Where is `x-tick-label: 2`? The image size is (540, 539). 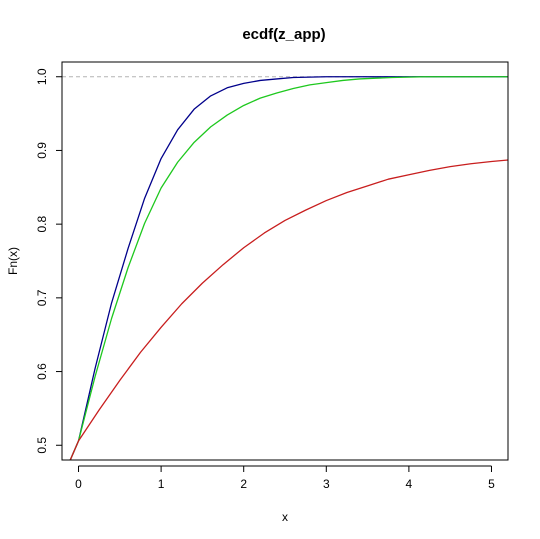
x-tick-label: 2 is located at coordinates (243, 484).